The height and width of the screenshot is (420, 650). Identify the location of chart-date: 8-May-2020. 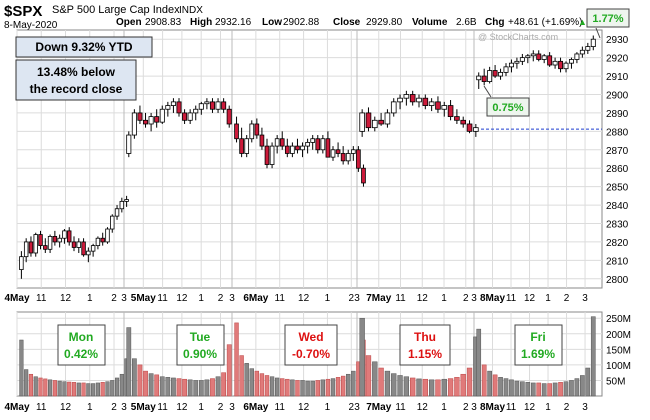
(31, 25).